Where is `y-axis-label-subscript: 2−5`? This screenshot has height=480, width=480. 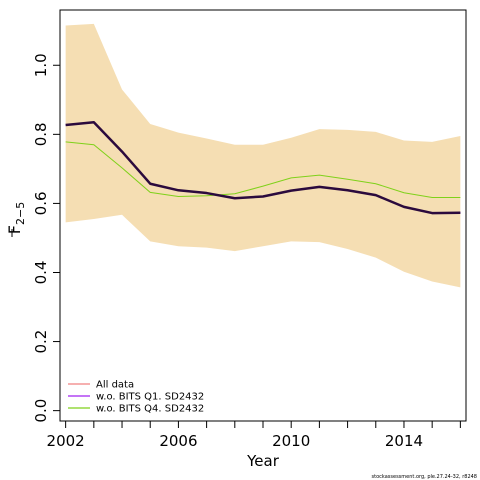
y-axis-label-subscript: 2−5 is located at coordinates (20, 213).